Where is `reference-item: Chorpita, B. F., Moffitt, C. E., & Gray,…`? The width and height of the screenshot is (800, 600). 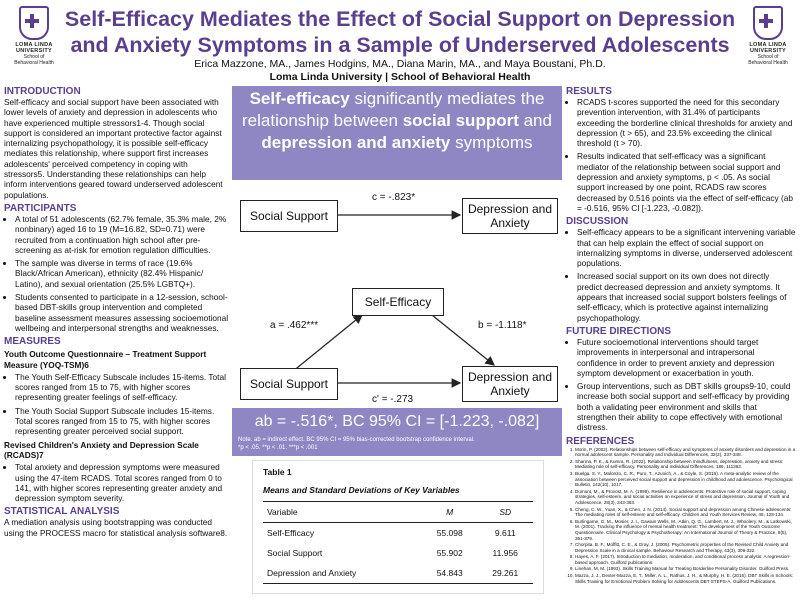 reference-item: Chorpita, B. F., Moffitt, C. E., & Gray,… is located at coordinates (685, 547).